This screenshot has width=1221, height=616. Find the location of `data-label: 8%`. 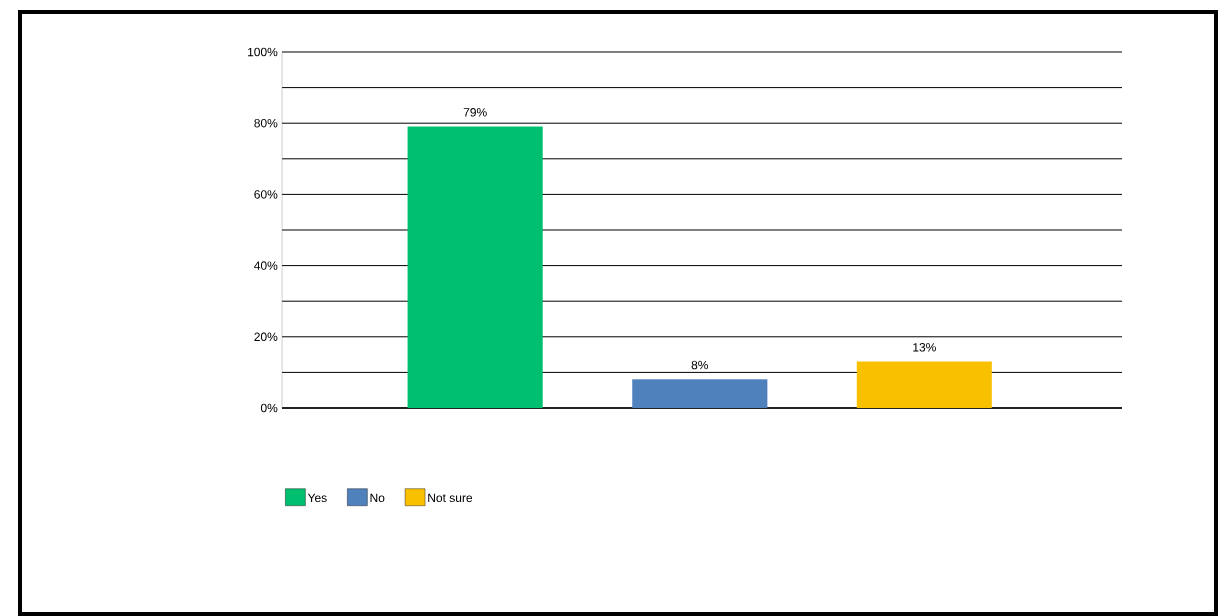

data-label: 8% is located at coordinates (700, 365).